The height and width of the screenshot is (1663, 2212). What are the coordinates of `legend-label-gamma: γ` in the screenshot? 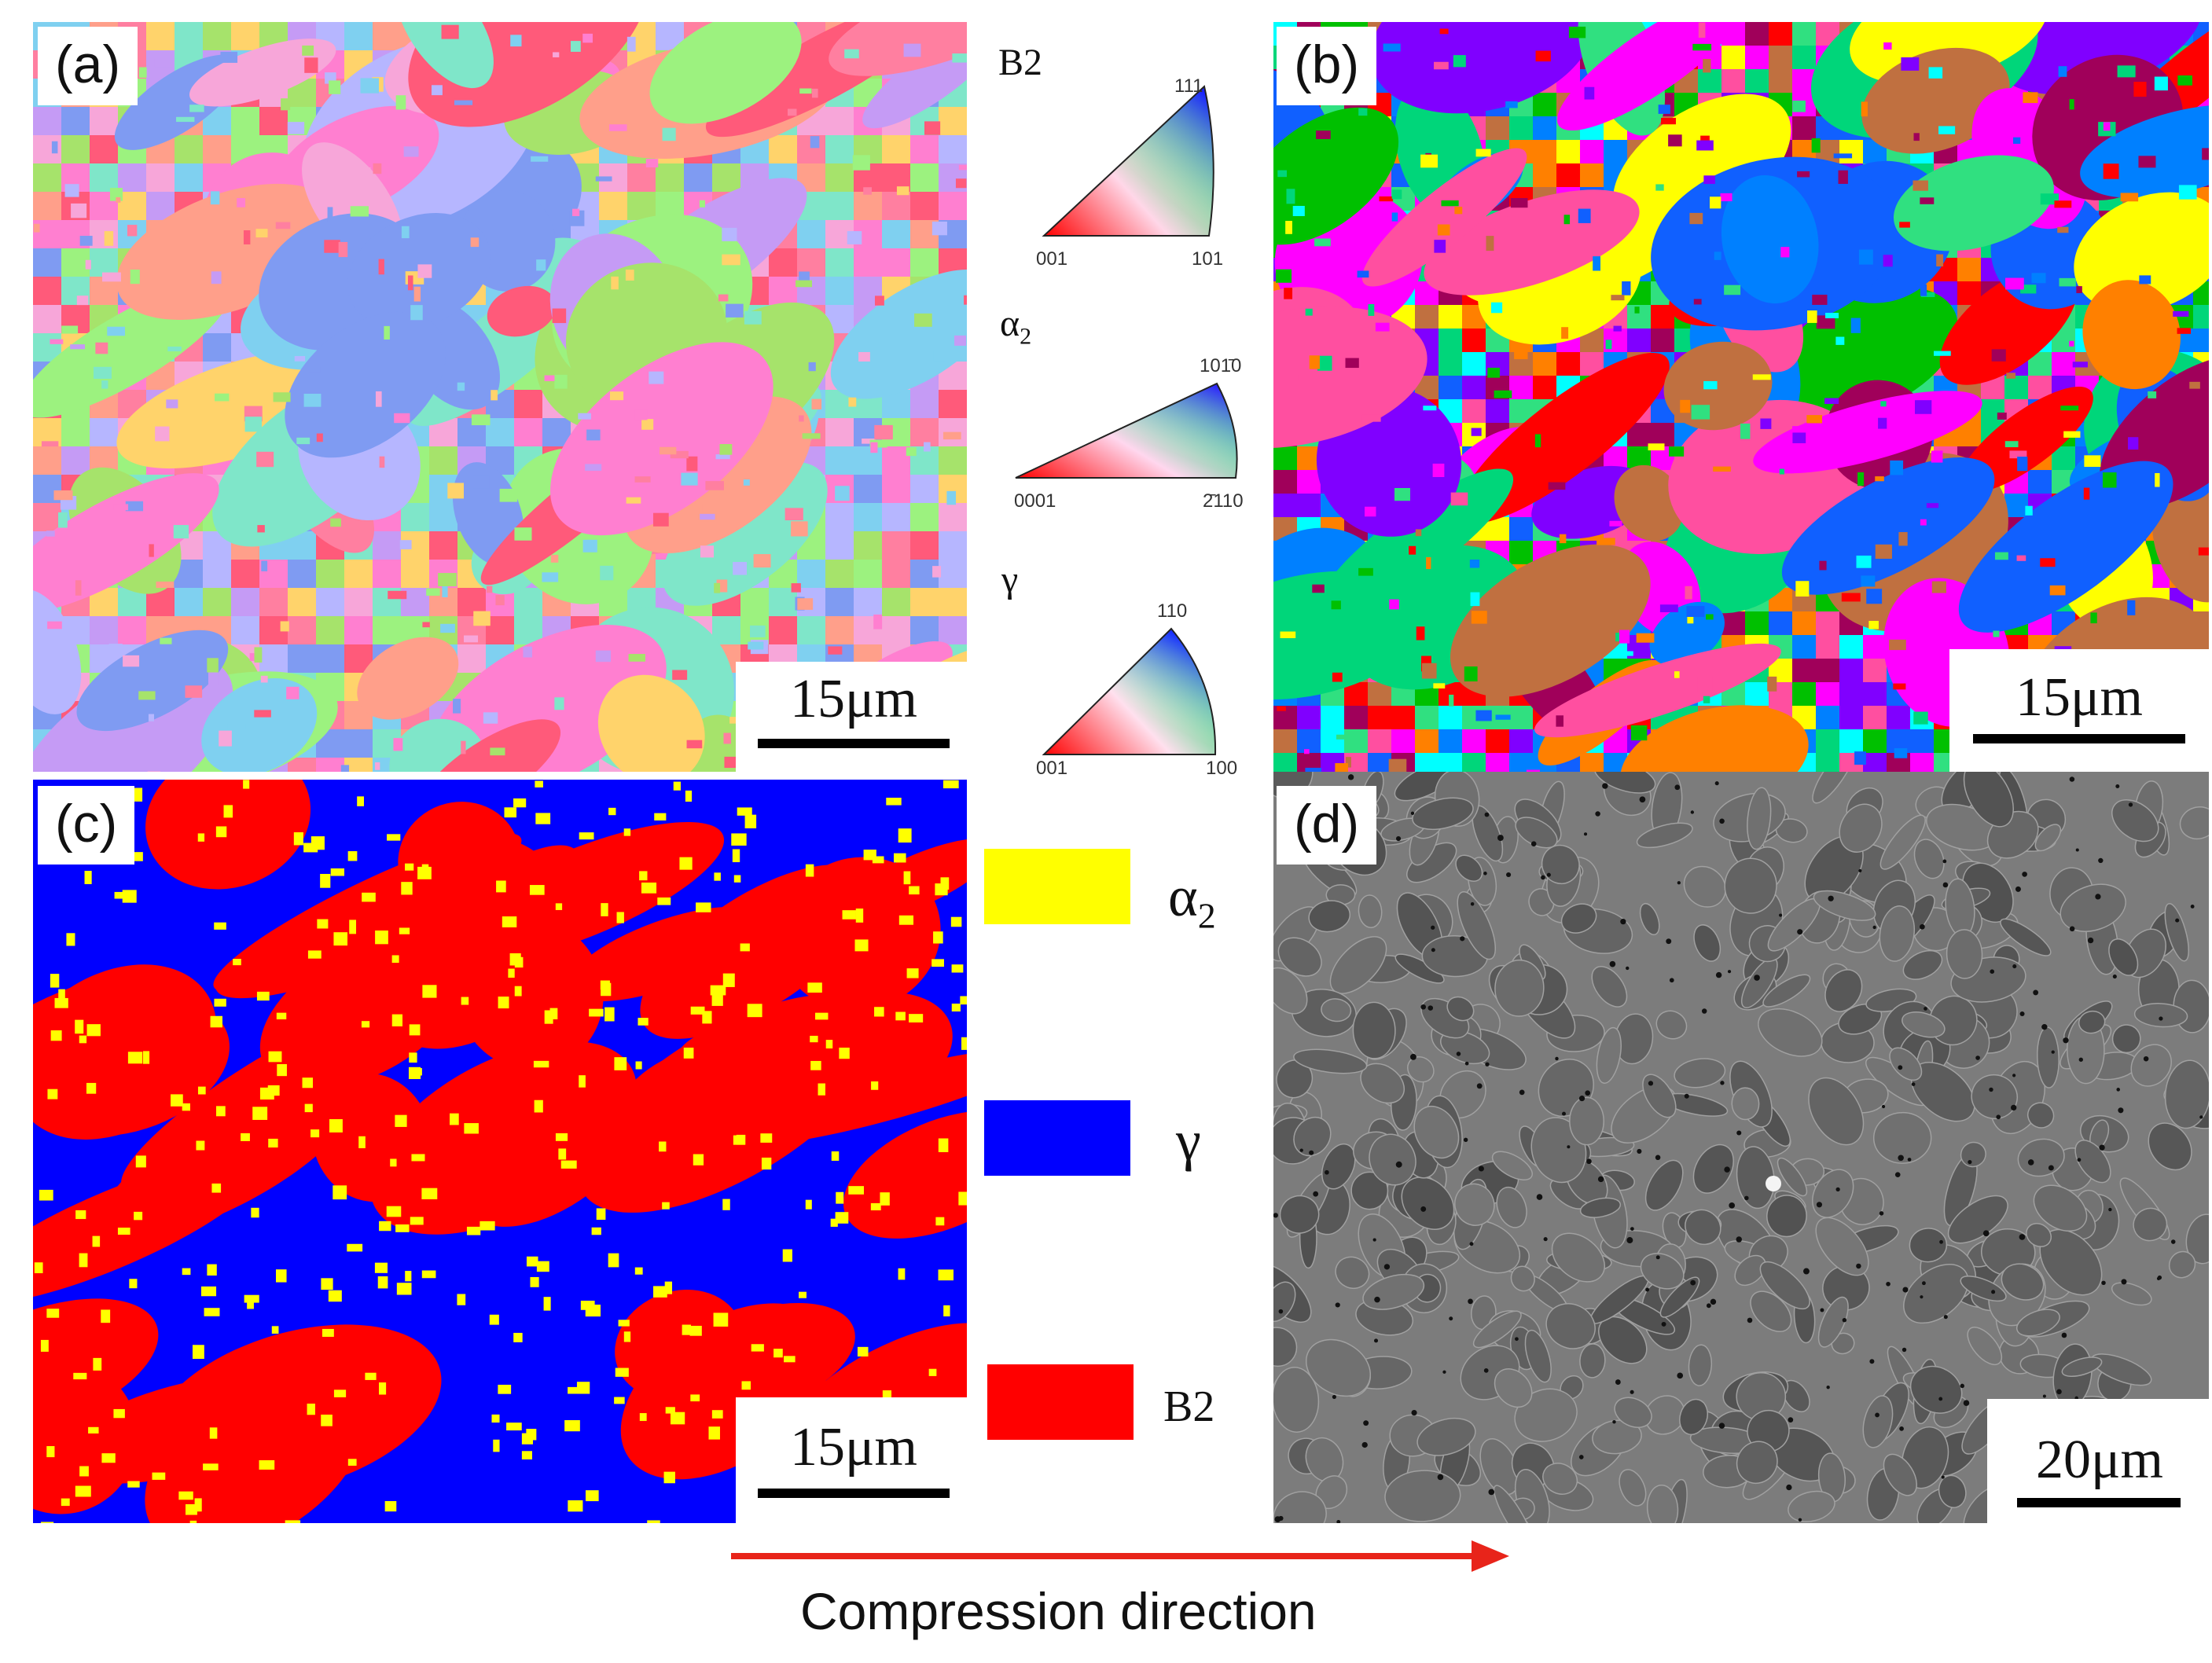 It's located at (1188, 1140).